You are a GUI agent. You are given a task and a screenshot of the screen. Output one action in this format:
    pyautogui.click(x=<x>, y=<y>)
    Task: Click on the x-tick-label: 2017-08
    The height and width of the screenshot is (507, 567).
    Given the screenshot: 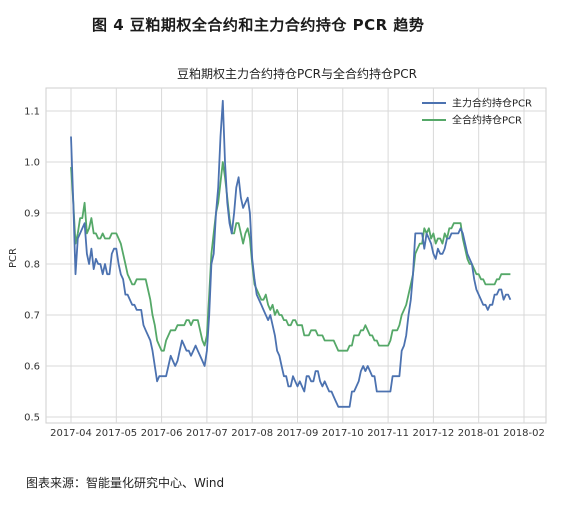 What is the action you would take?
    pyautogui.click(x=252, y=433)
    